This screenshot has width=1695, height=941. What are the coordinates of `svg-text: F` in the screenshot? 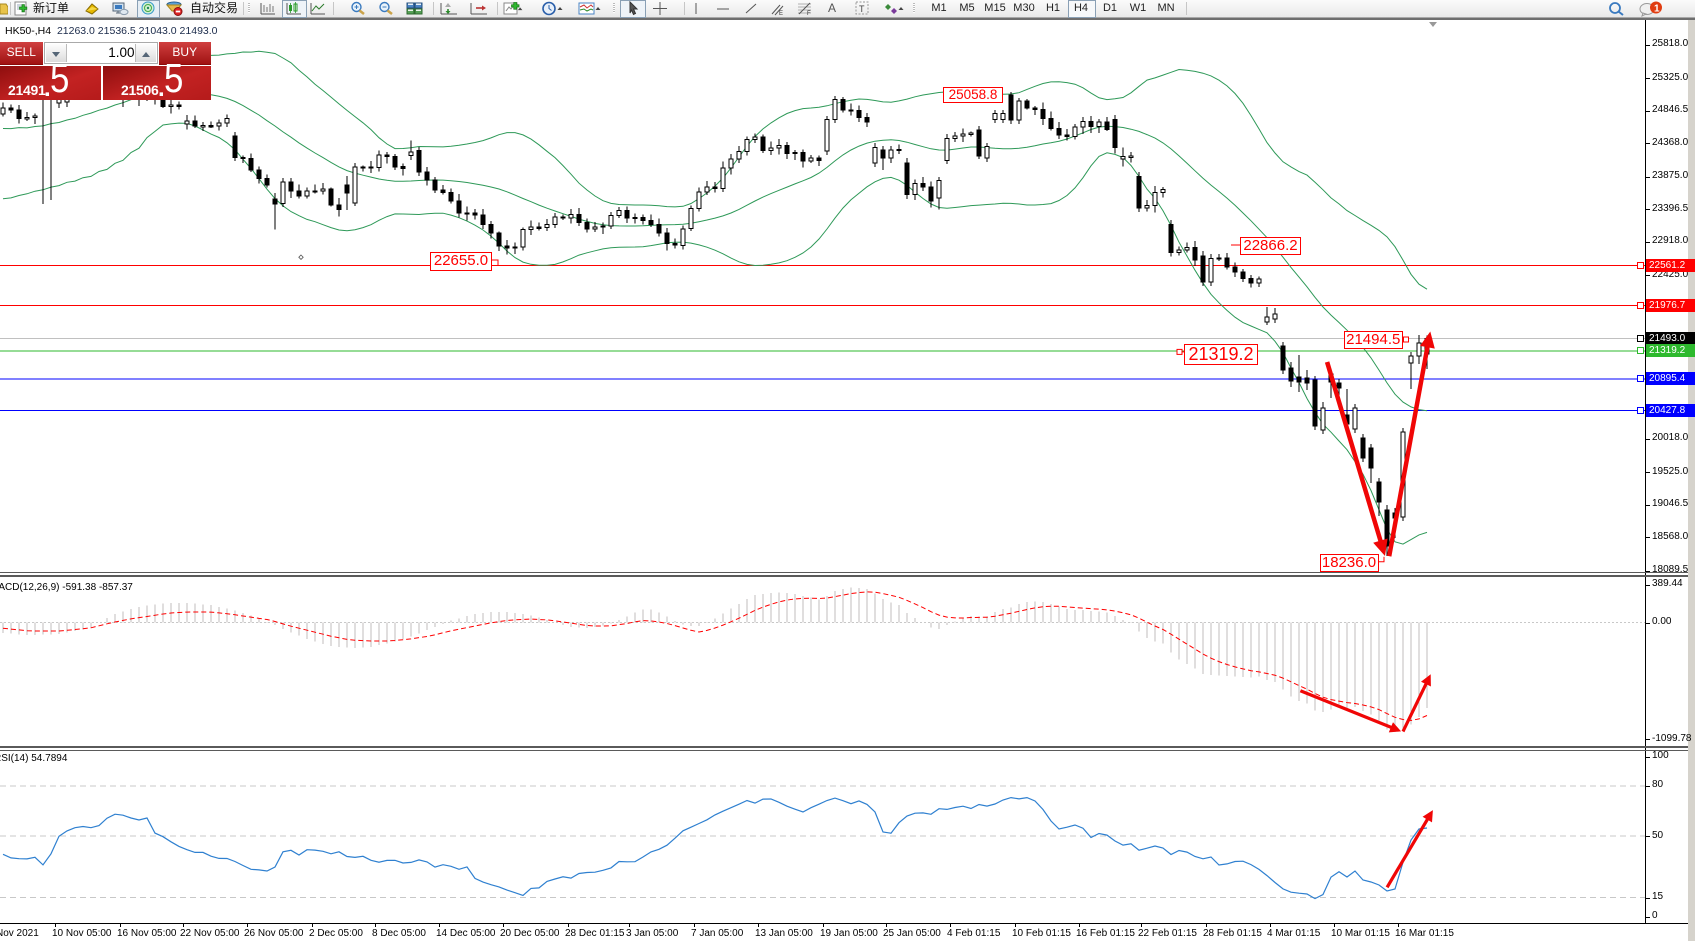 It's located at (809, 13).